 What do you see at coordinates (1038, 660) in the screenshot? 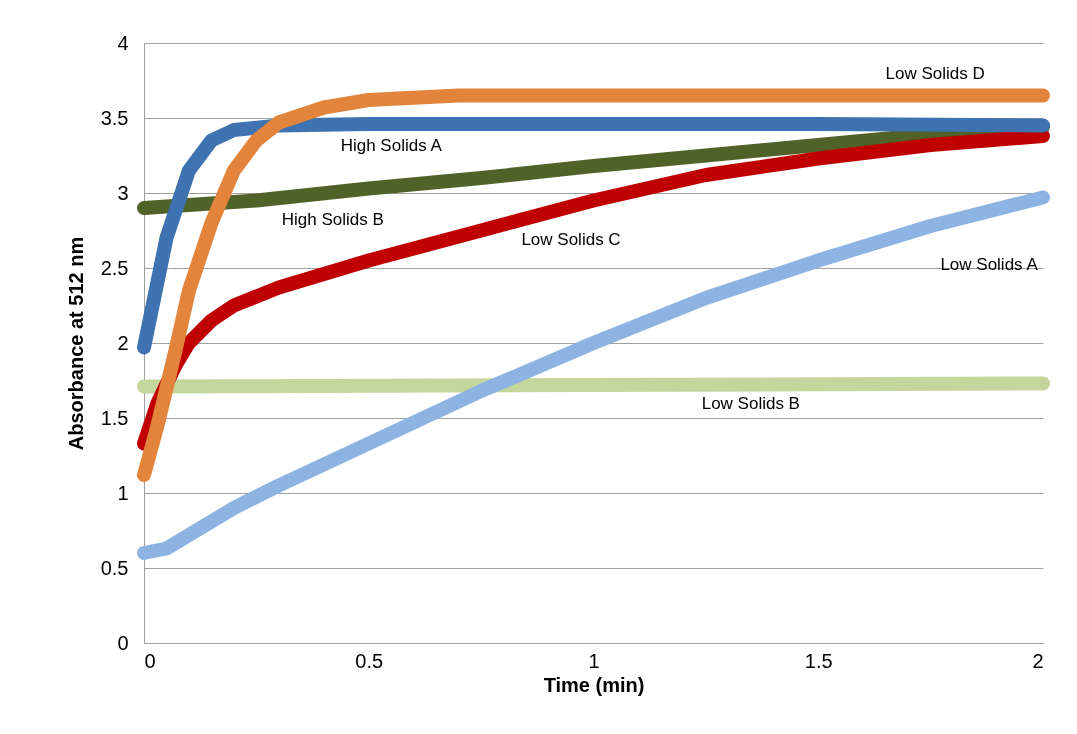
I see `x-tick-label: 2` at bounding box center [1038, 660].